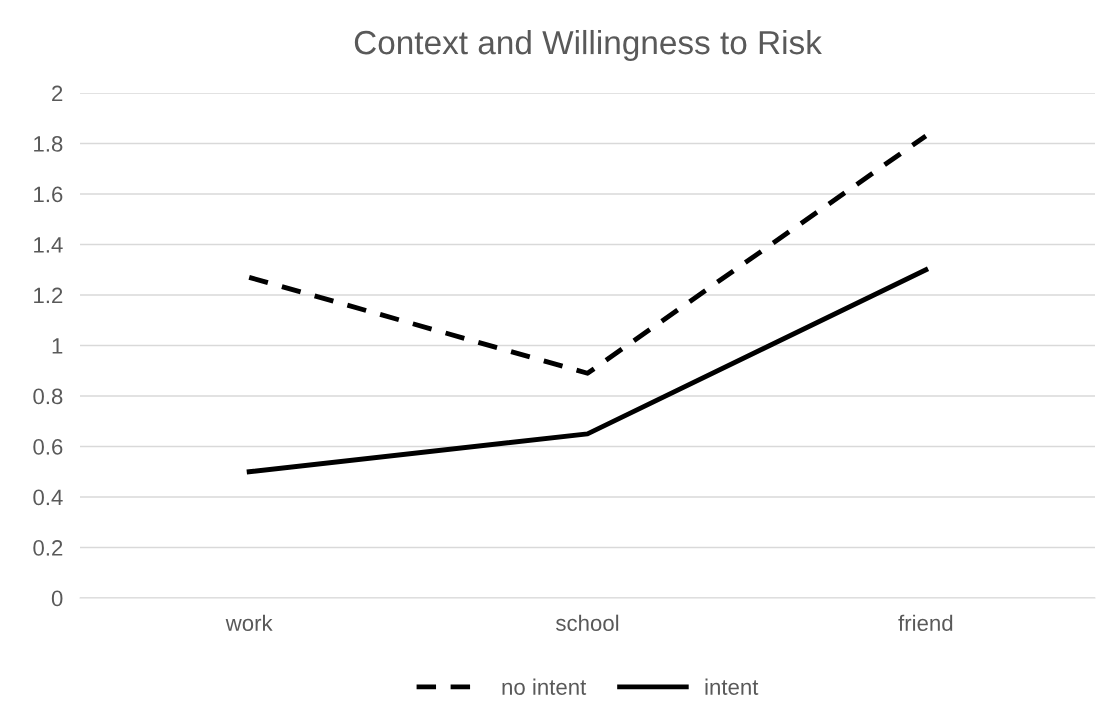  I want to click on x-tick-label: work, so click(249, 622).